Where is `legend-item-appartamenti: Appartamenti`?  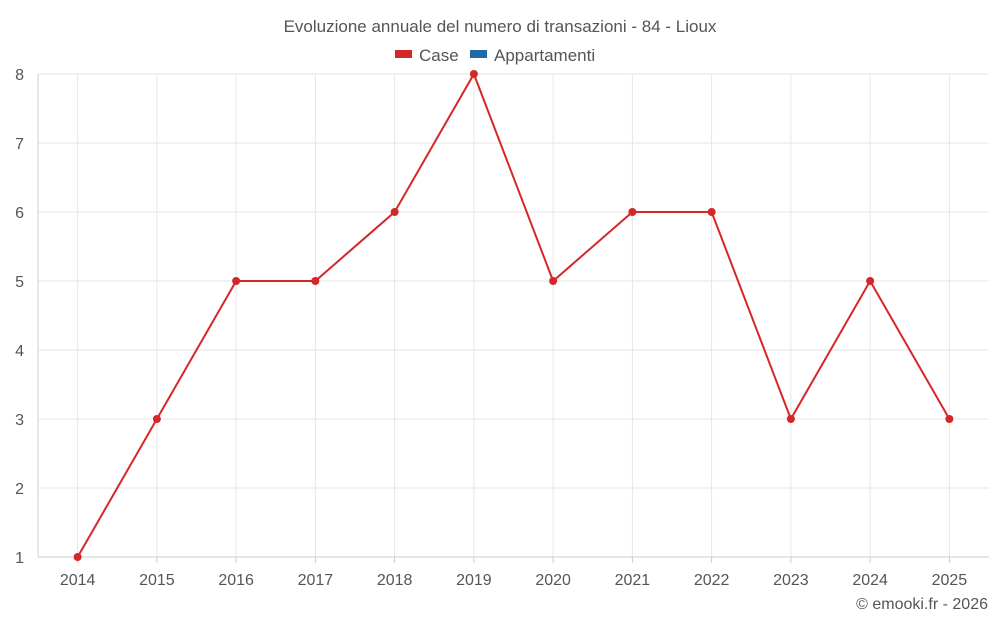 legend-item-appartamenti: Appartamenti is located at coordinates (532, 55).